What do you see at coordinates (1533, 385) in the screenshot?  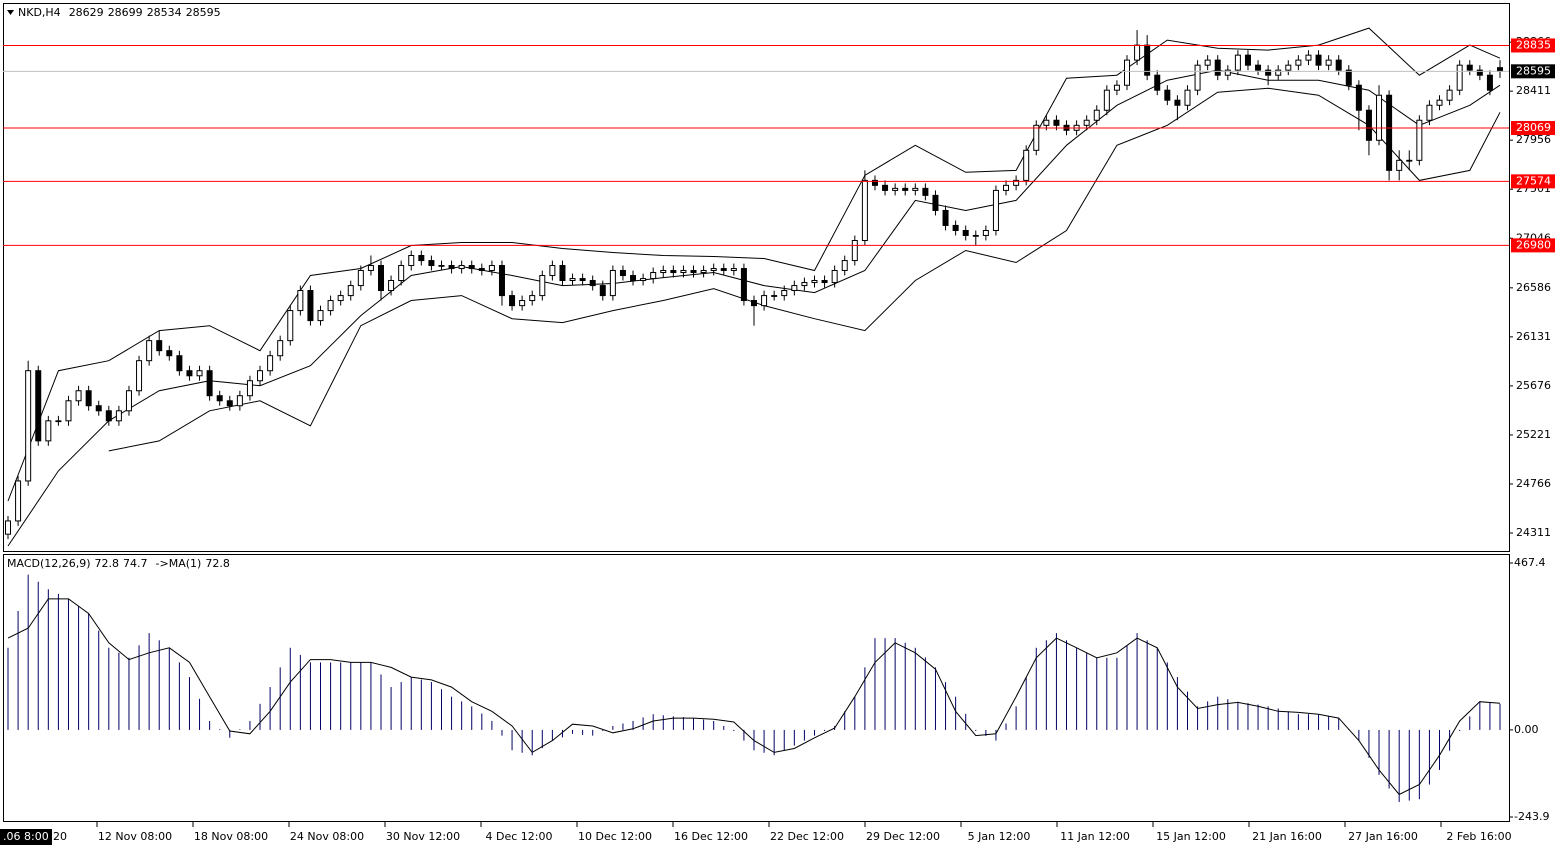 I see `y-tick-label: 25676` at bounding box center [1533, 385].